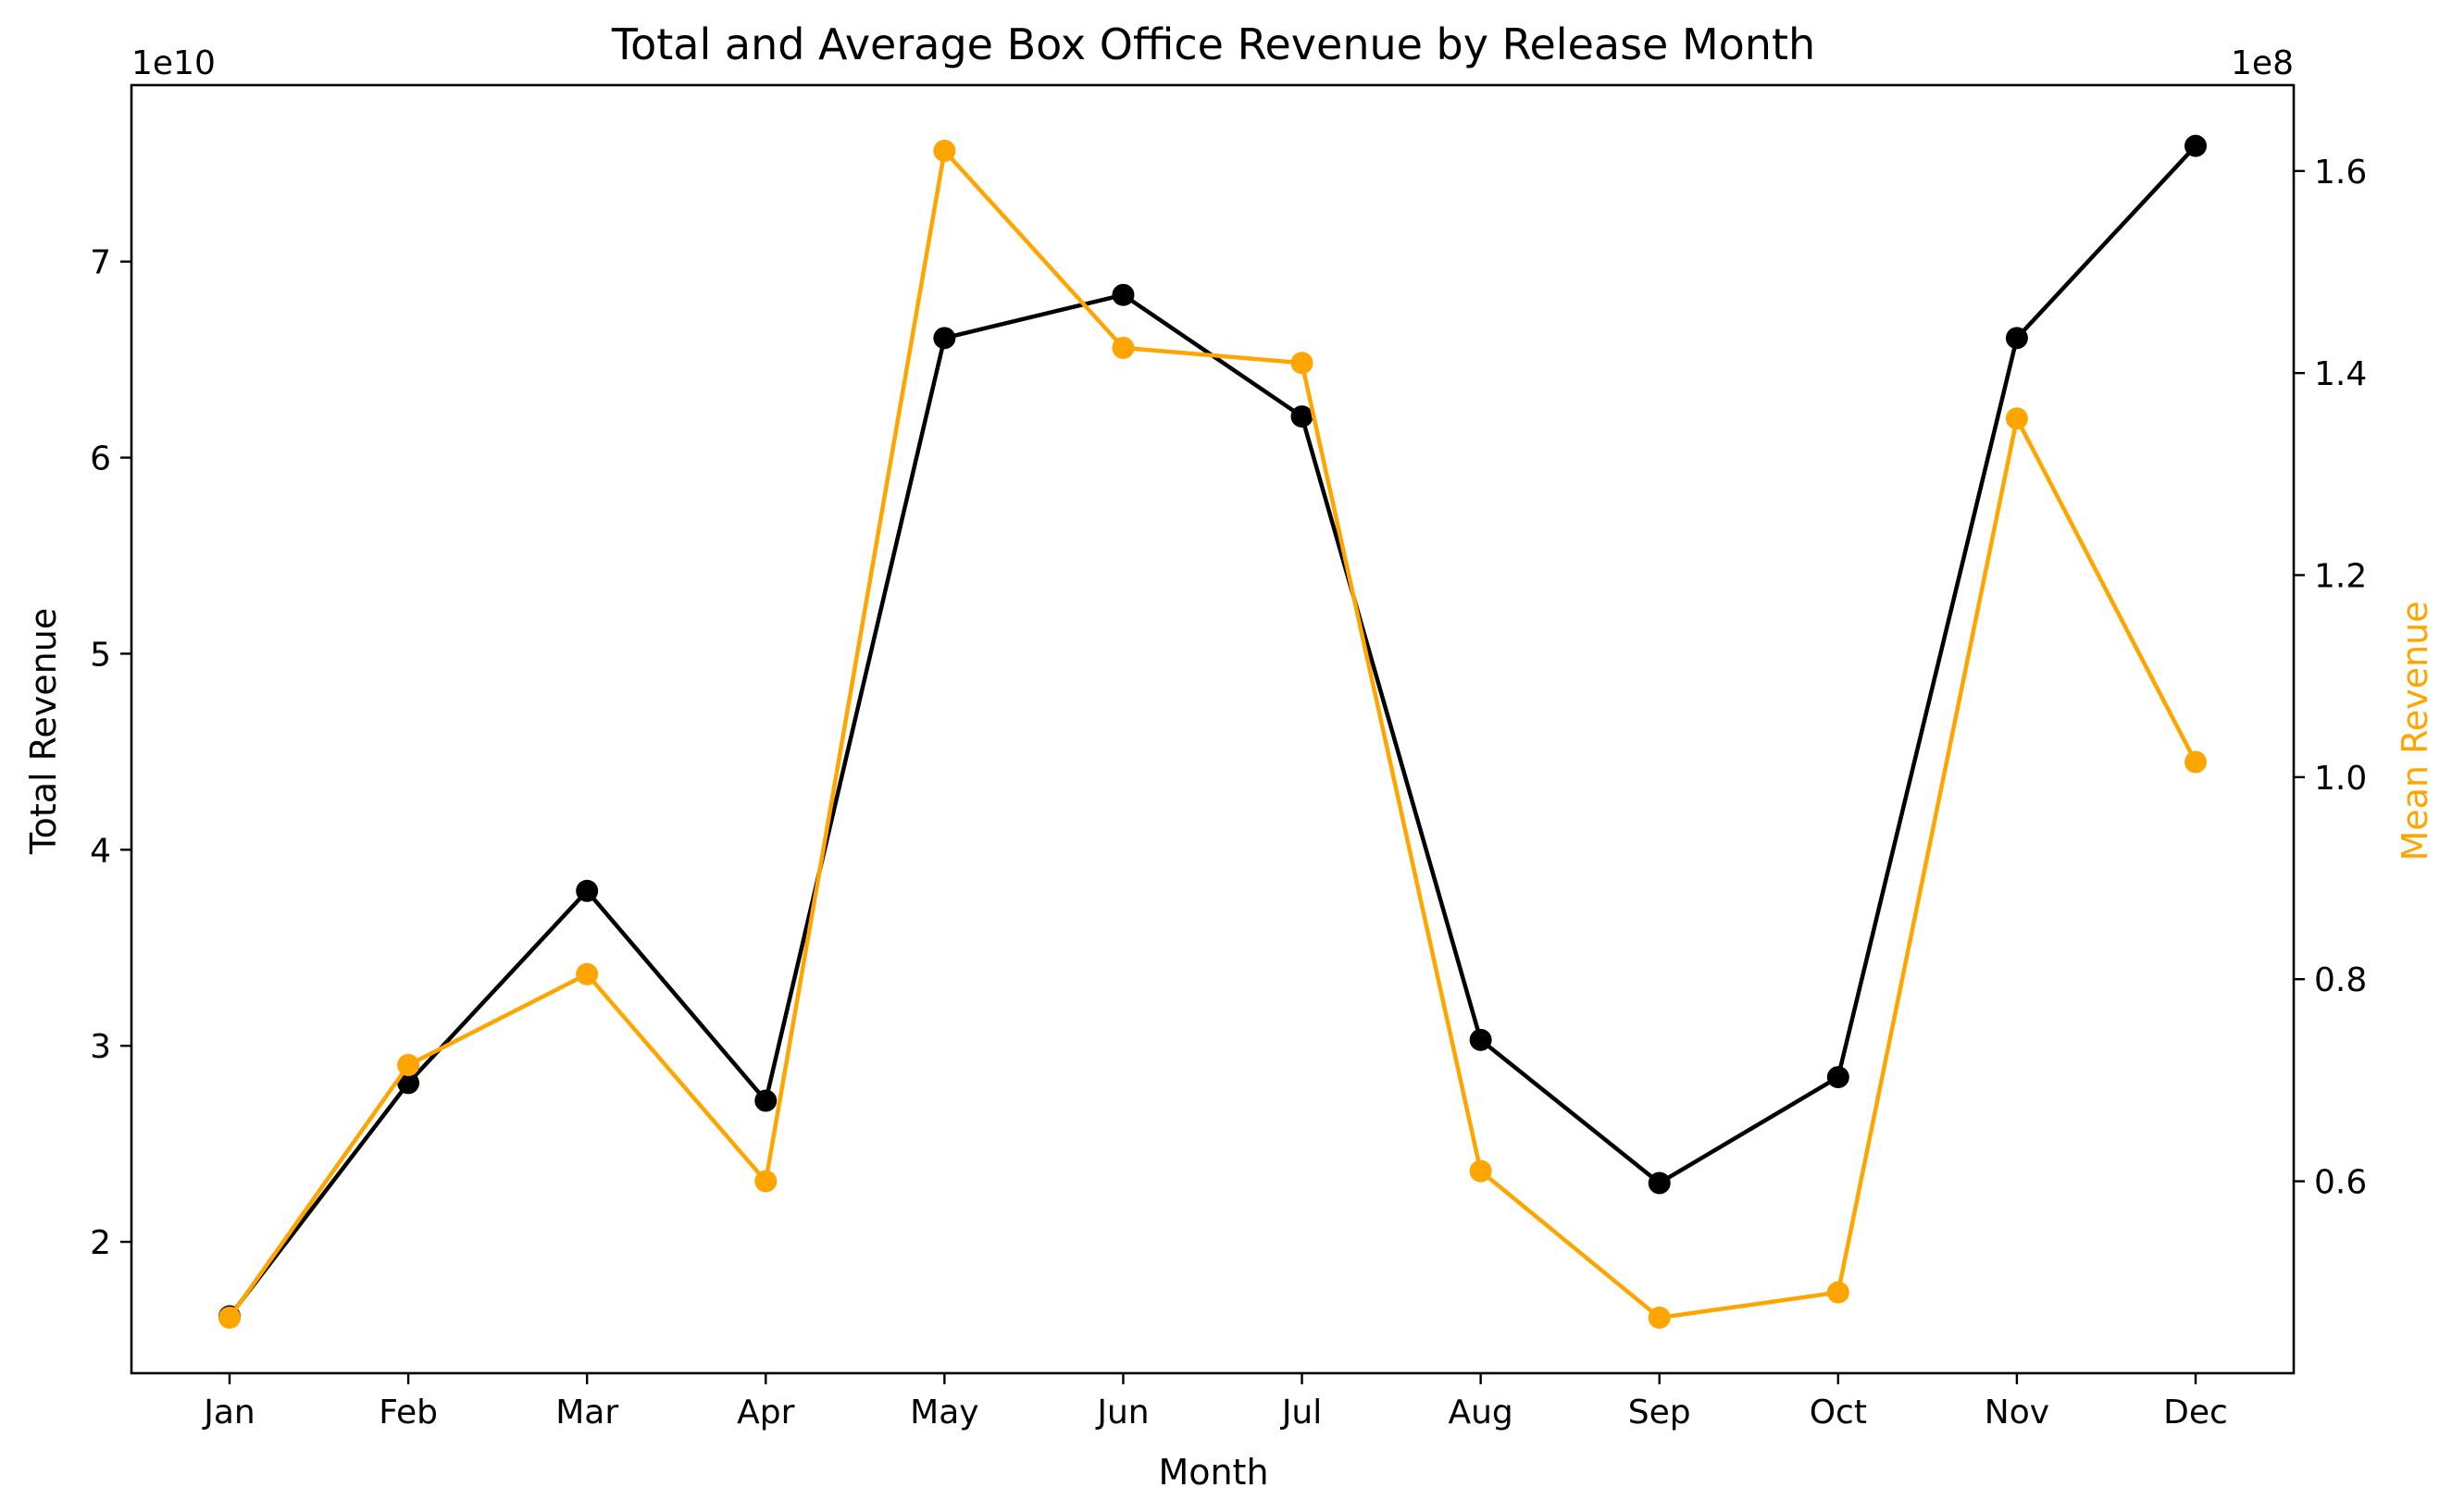  I want to click on x-tick-label: Jan, so click(228, 1412).